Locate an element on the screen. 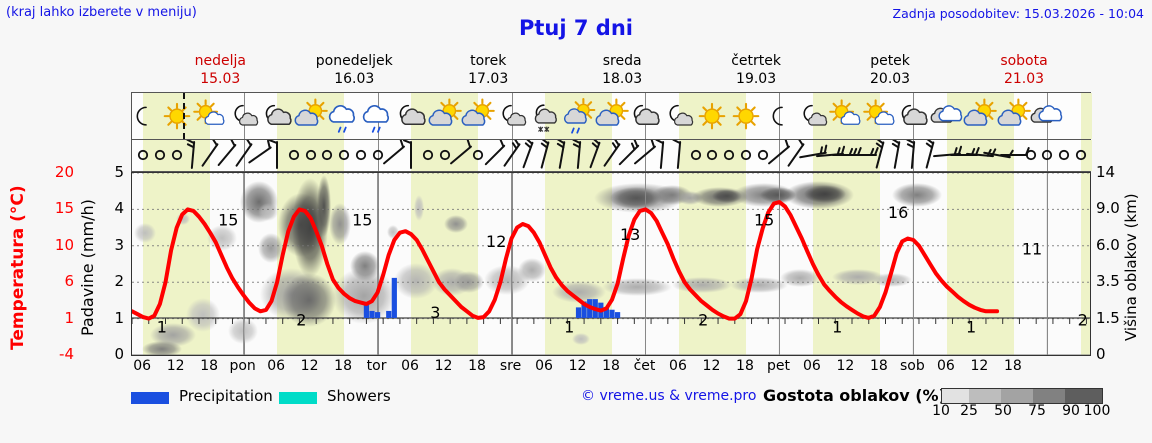 This screenshot has height=443, width=1152. precipitation-tick-0: 0 is located at coordinates (119, 354).